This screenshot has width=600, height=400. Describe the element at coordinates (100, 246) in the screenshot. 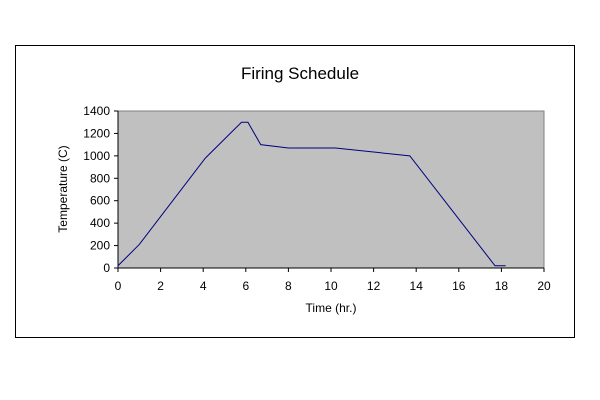

I see `y-tick-label: 200` at that location.